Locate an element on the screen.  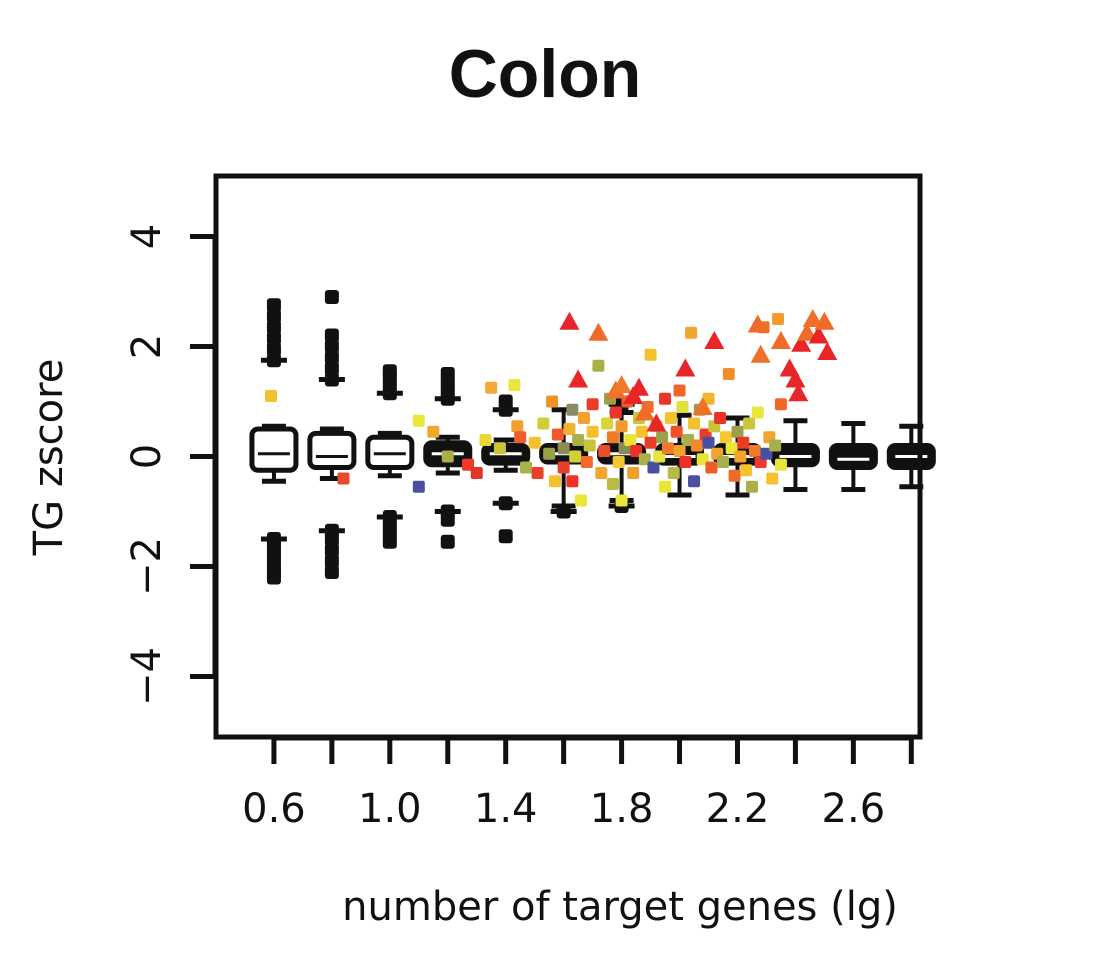
x-tick-label: 1.4 is located at coordinates (506, 809).